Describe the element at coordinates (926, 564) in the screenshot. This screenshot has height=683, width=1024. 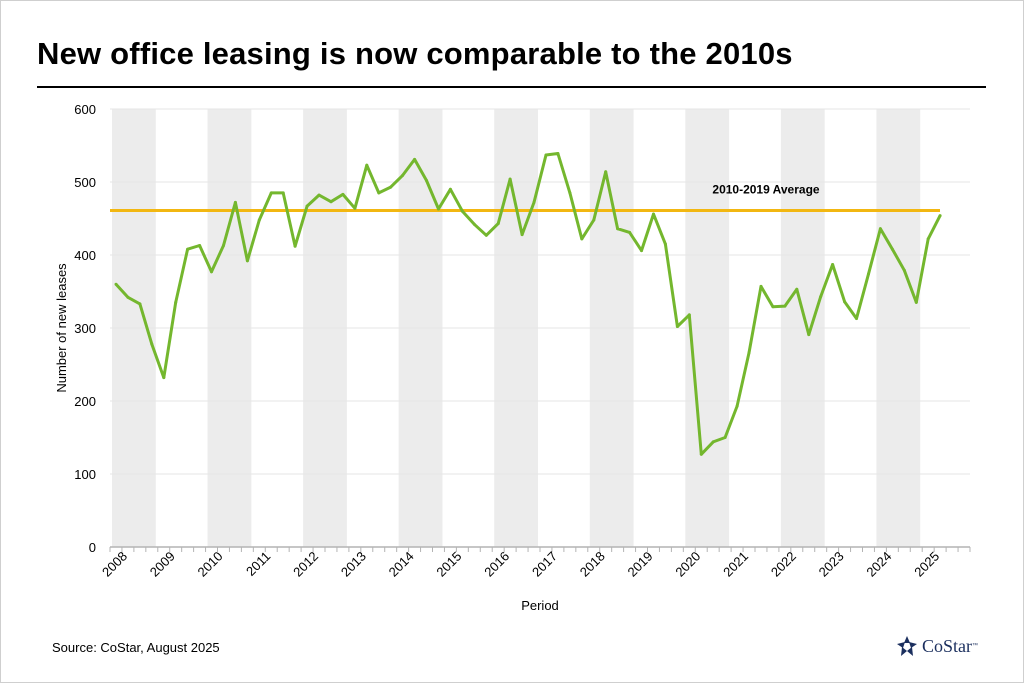
I see `x-tick-label-2025: 2025` at that location.